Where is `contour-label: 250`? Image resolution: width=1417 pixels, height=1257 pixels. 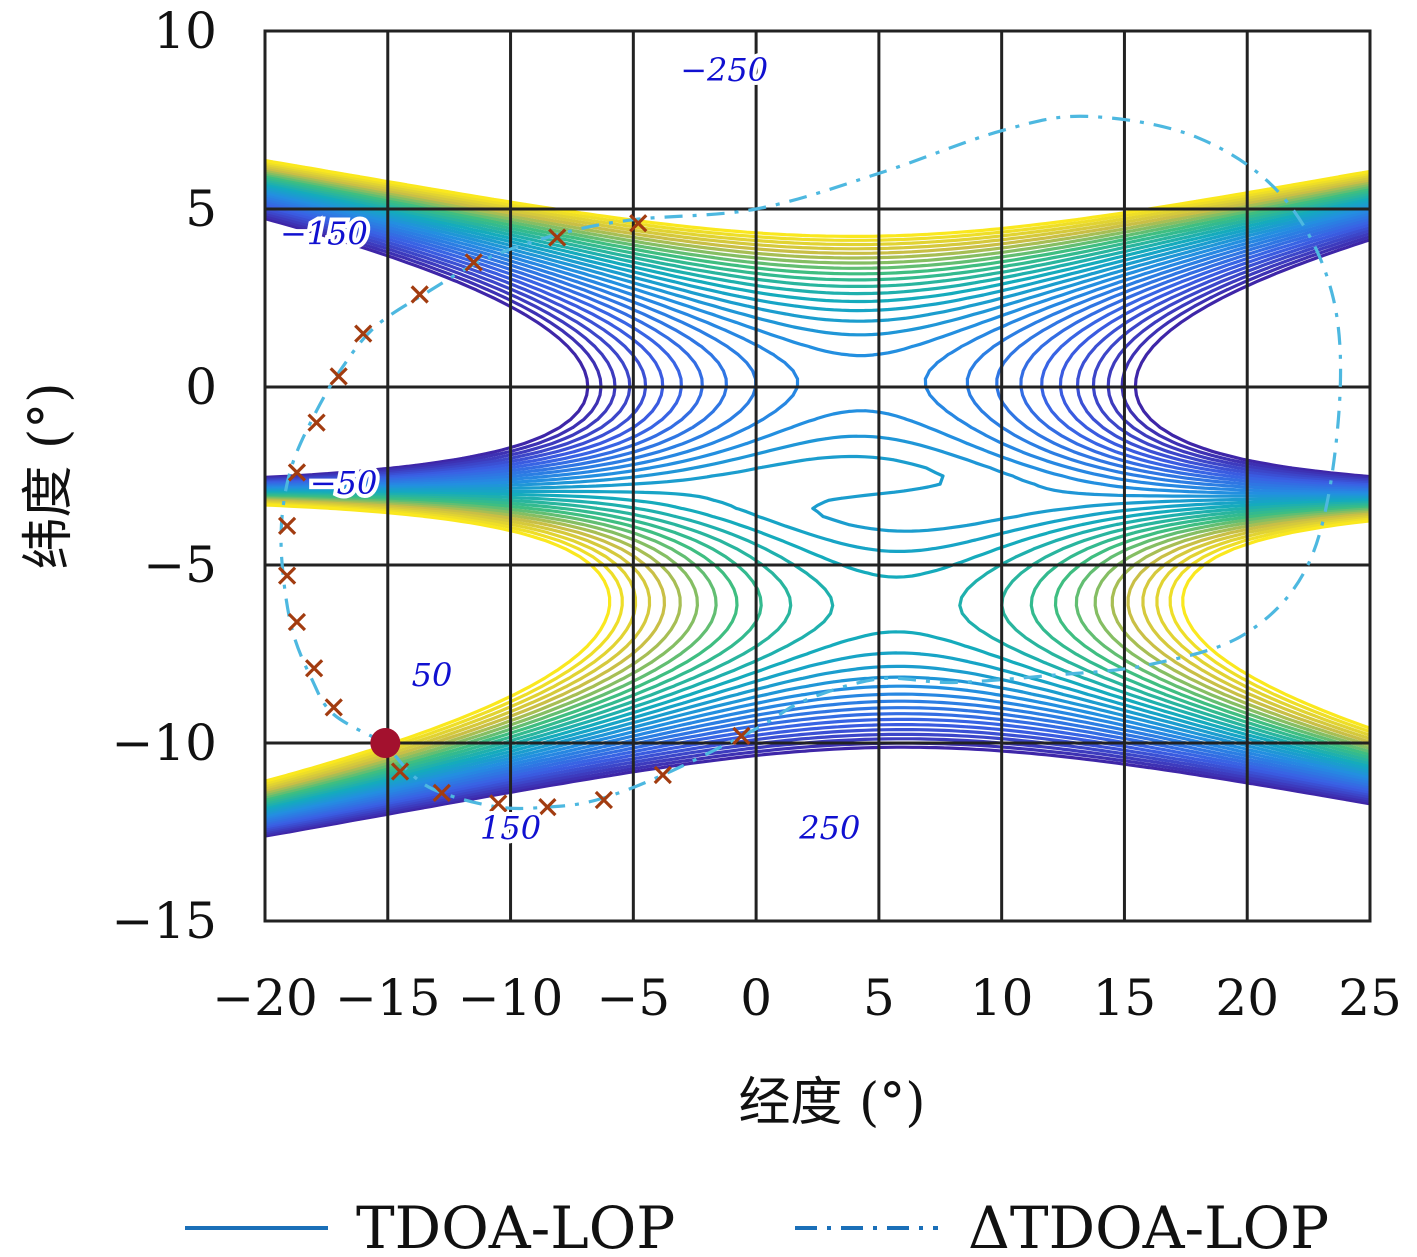 contour-label: 250 is located at coordinates (829, 828).